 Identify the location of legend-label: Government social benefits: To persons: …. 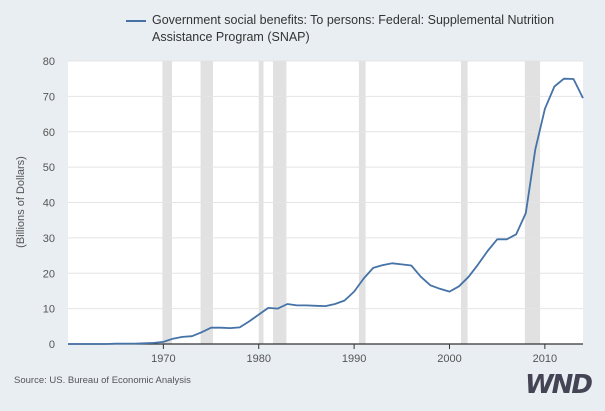
(353, 28).